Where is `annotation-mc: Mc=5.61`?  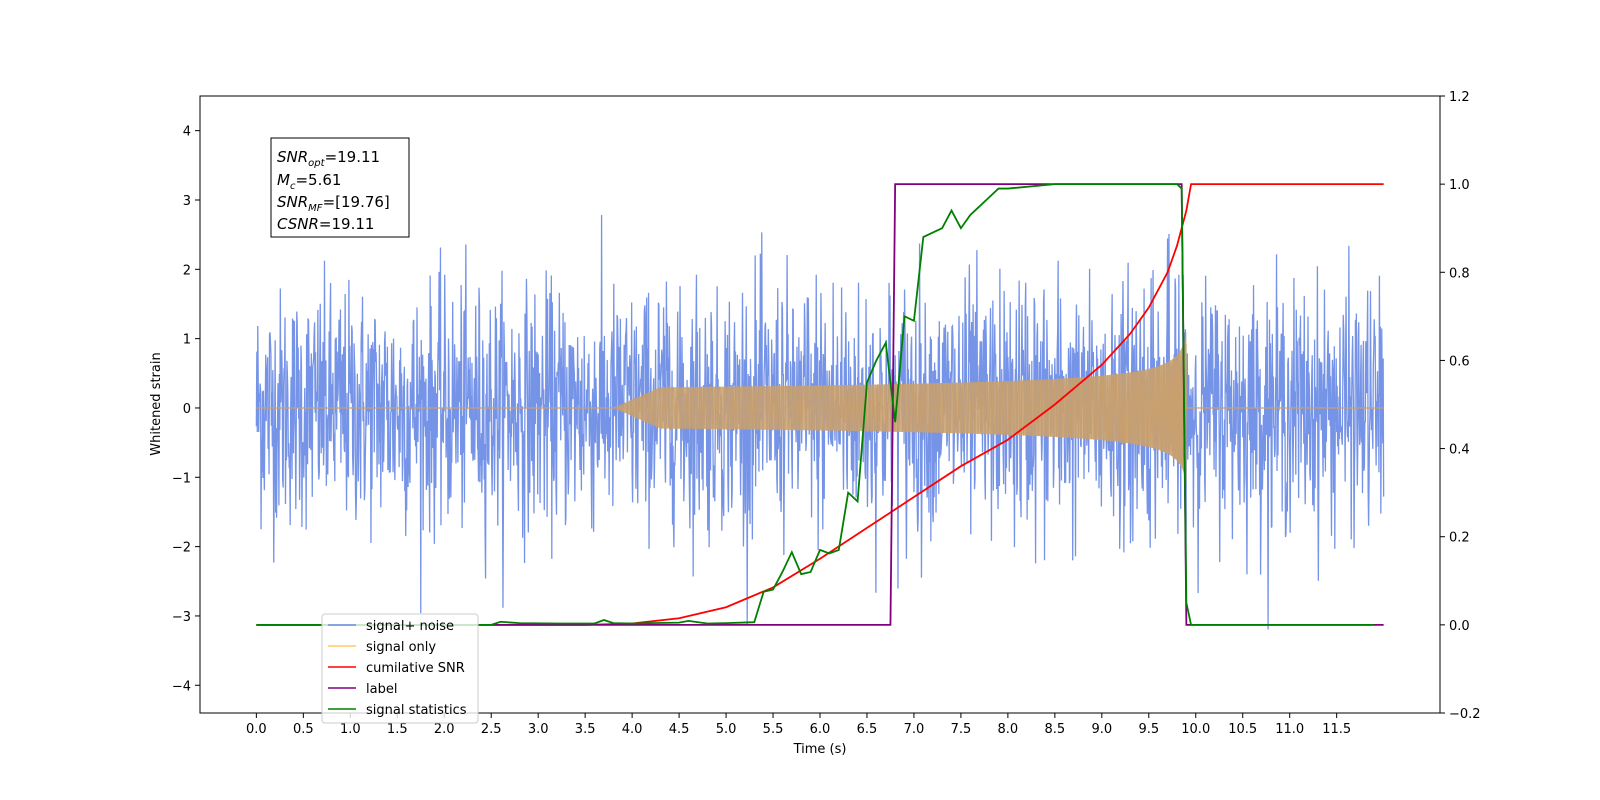
annotation-mc: Mc=5.61 is located at coordinates (309, 181).